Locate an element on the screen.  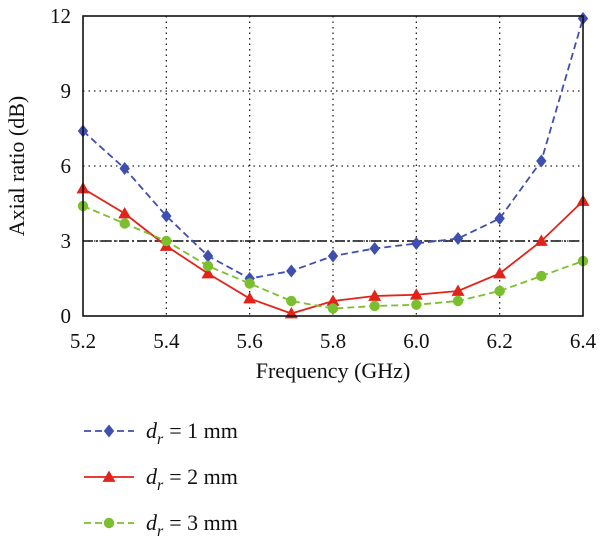
y-tick-label: 12 is located at coordinates (60, 16).